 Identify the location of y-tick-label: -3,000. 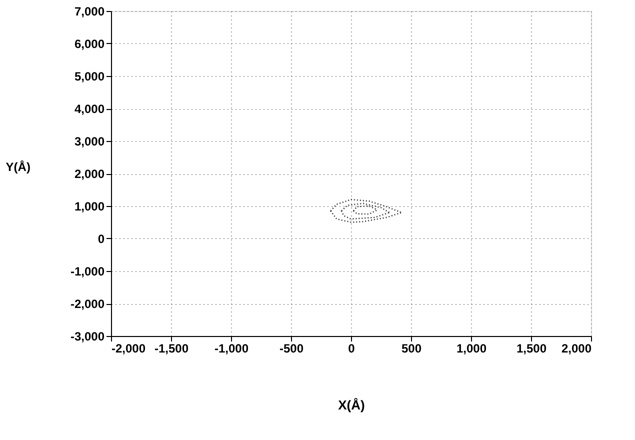
(87, 337).